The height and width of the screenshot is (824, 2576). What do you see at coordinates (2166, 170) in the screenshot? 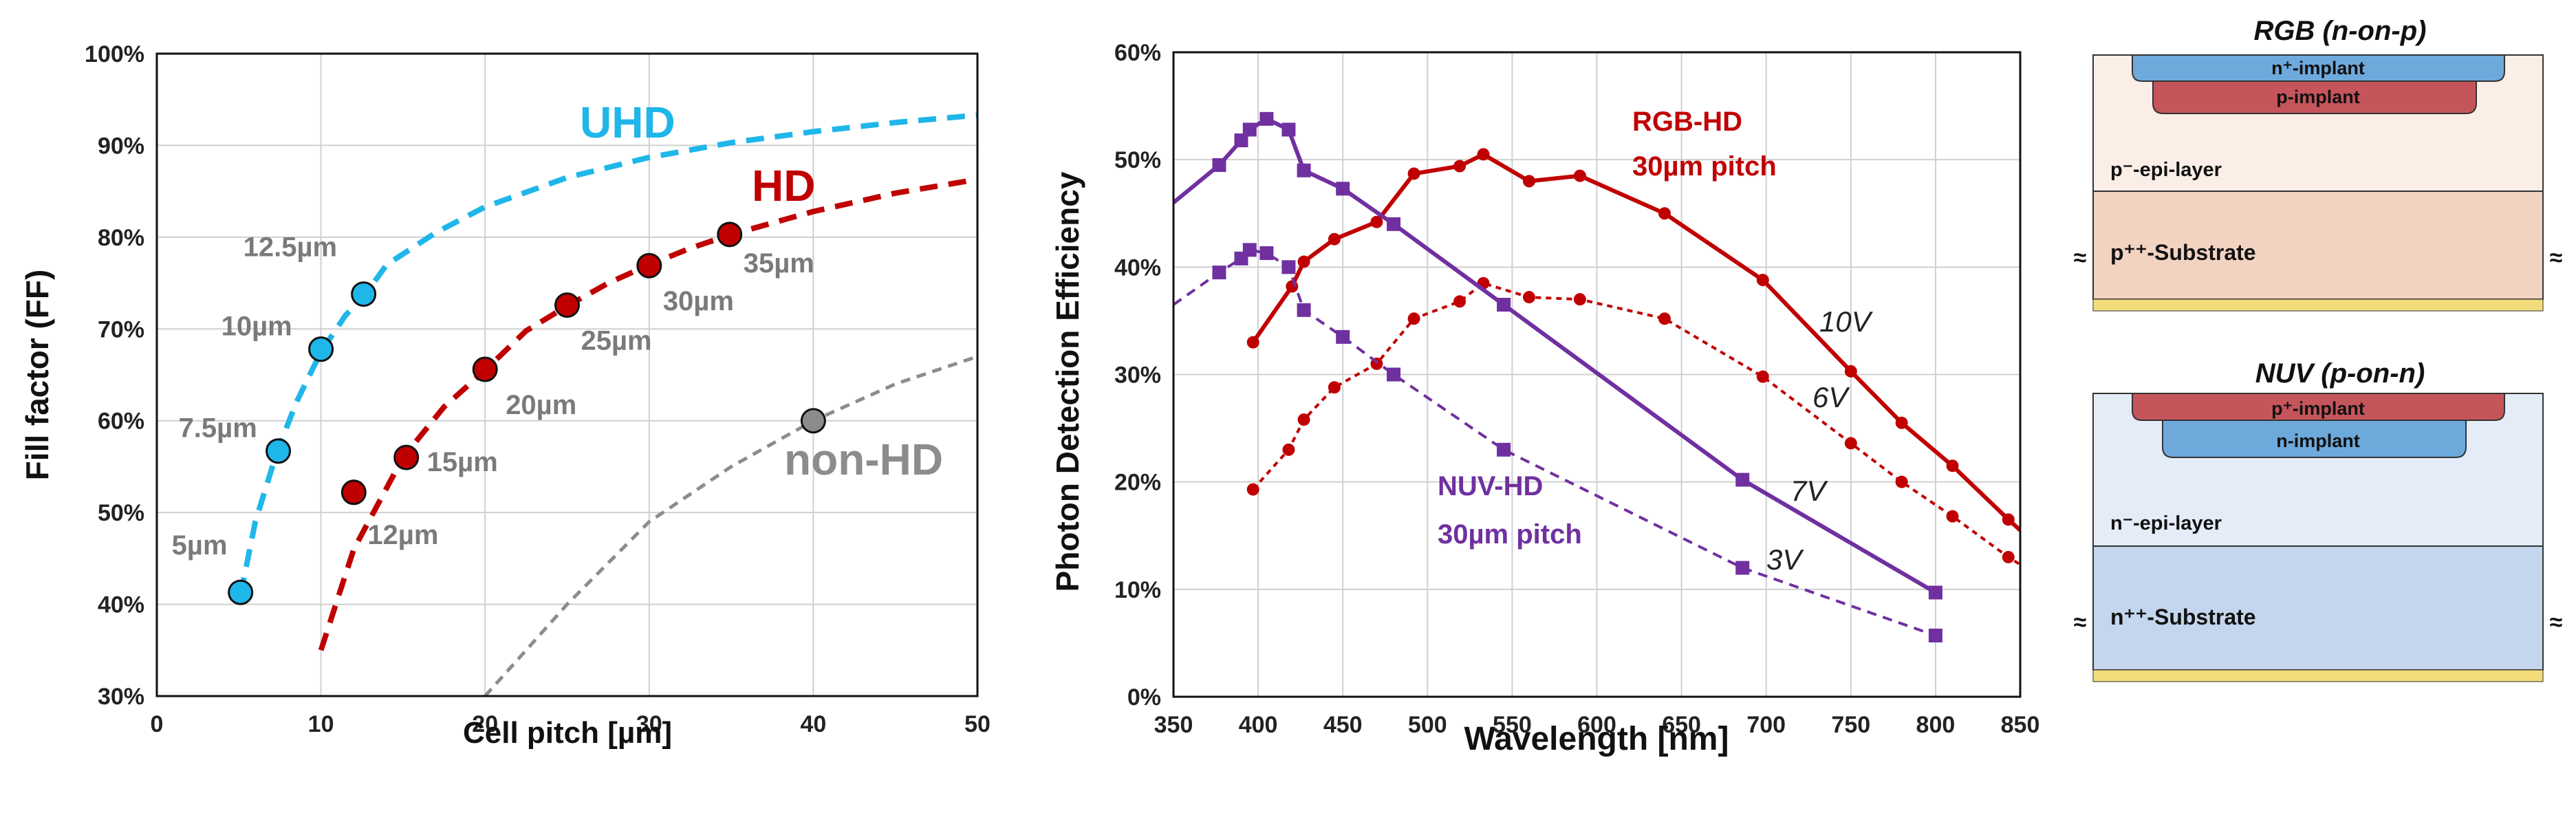
I see `rgb-epi-label: p⁻-epi-layer` at bounding box center [2166, 170].